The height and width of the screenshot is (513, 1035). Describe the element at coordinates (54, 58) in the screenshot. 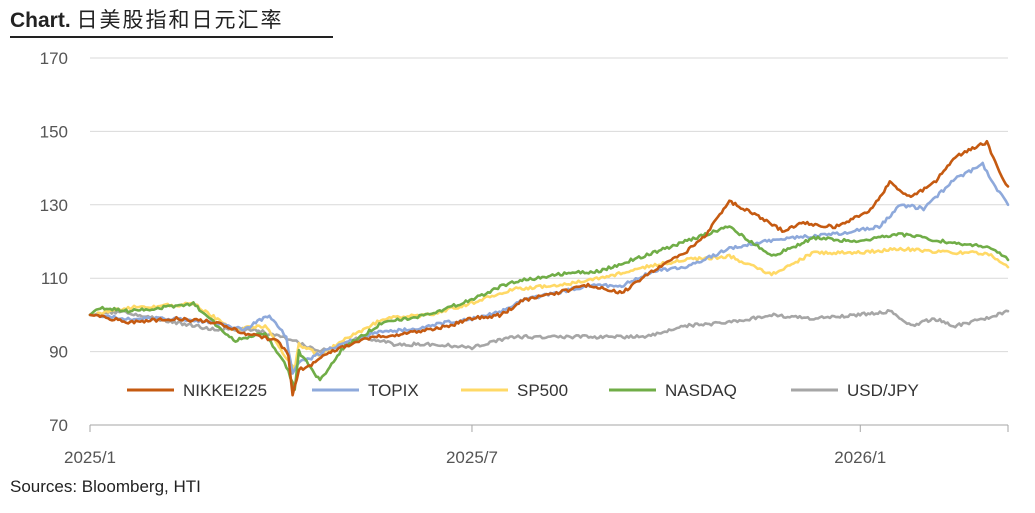

I see `y-tick-label: 170` at that location.